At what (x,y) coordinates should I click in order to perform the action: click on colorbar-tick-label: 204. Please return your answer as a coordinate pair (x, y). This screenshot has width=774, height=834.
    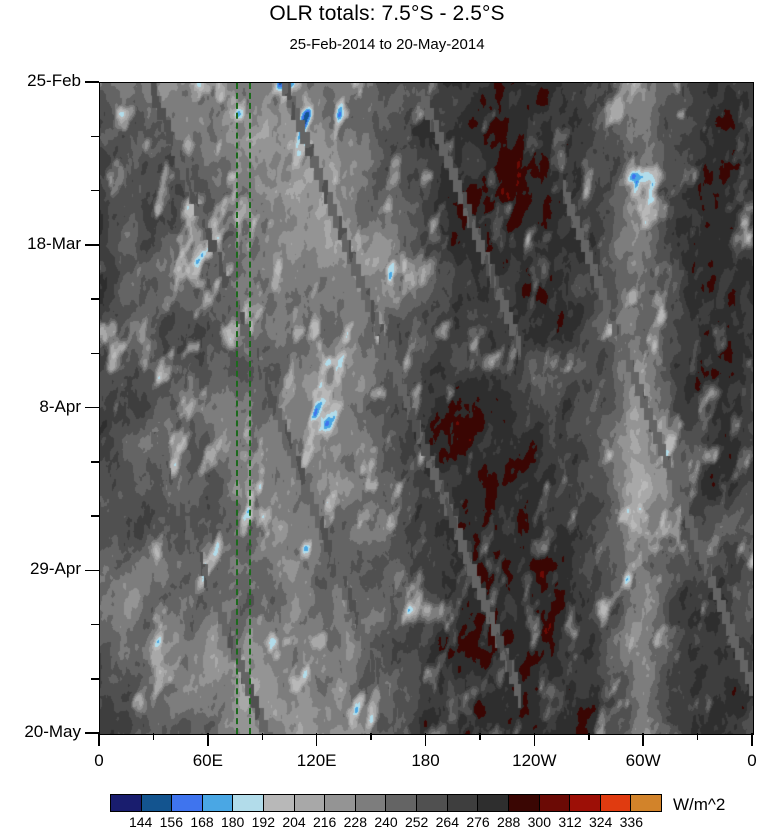
    Looking at the image, I should click on (294, 822).